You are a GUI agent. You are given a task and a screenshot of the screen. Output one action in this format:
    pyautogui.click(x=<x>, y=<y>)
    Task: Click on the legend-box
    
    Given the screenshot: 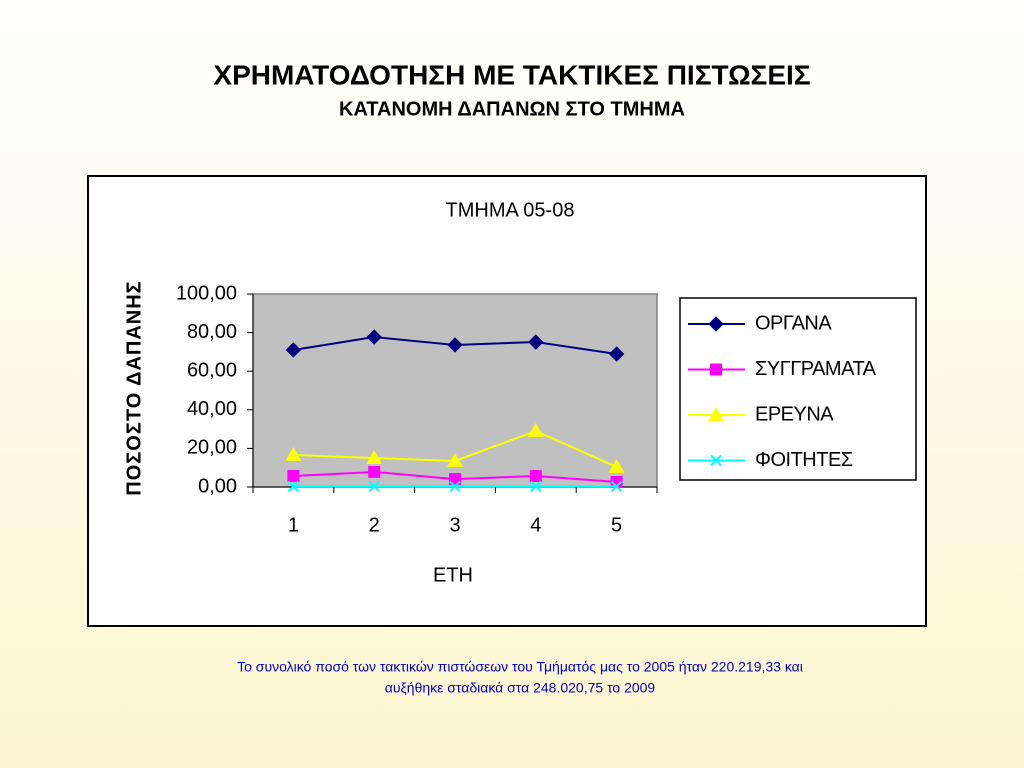 What is the action you would take?
    pyautogui.click(x=798, y=389)
    